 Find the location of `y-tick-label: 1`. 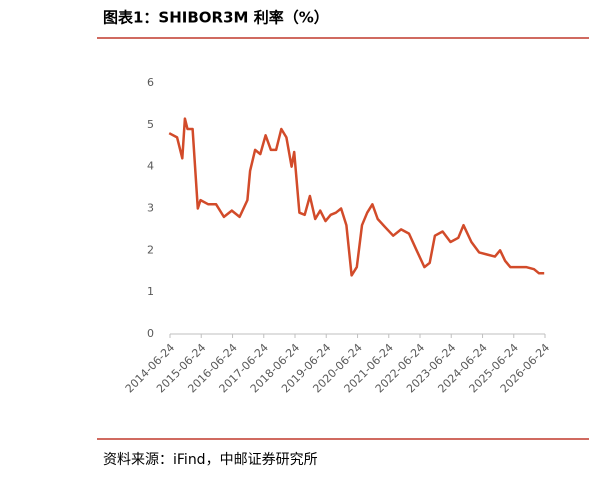

y-tick-label: 1 is located at coordinates (150, 291).